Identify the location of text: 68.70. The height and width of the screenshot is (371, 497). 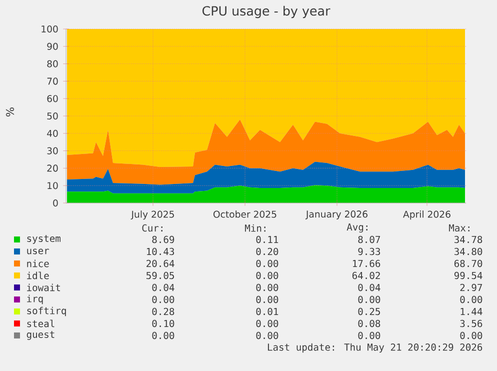
(468, 264).